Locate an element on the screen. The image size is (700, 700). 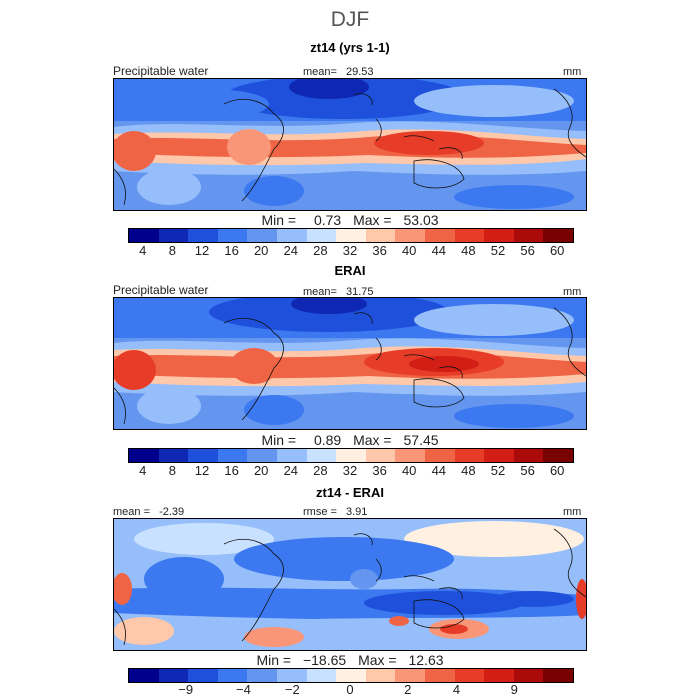
panel-3-map is located at coordinates (350, 584).